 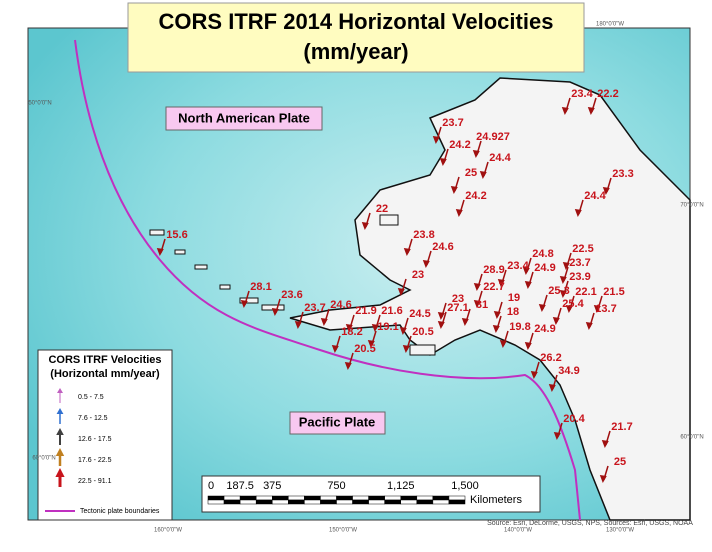 What do you see at coordinates (605, 309) in the screenshot?
I see `velocity-label: 13.7` at bounding box center [605, 309].